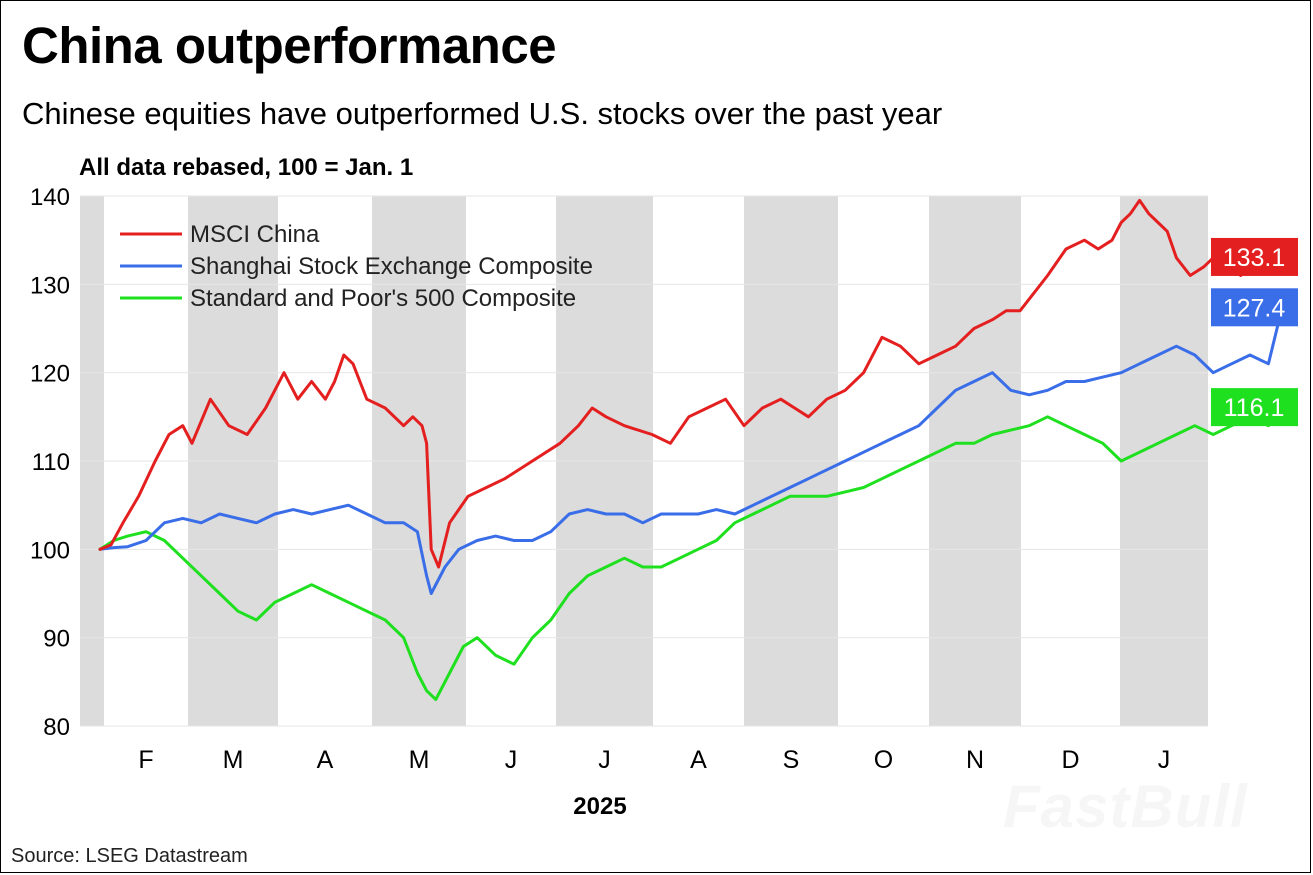 Image resolution: width=1313 pixels, height=875 pixels. I want to click on y-tick-label: 110, so click(51, 462).